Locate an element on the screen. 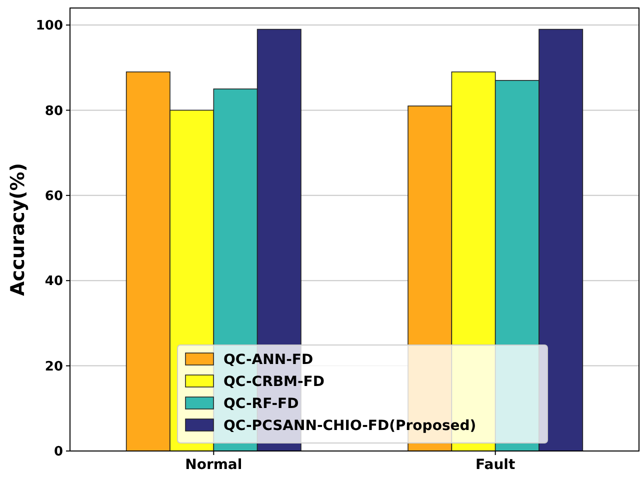  y-tick-label: 40 is located at coordinates (53, 282).